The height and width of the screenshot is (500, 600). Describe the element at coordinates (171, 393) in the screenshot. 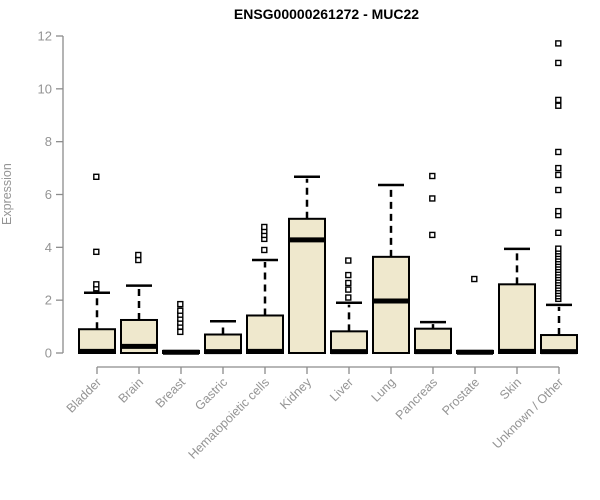

I see `x-tick-label: Breast` at that location.